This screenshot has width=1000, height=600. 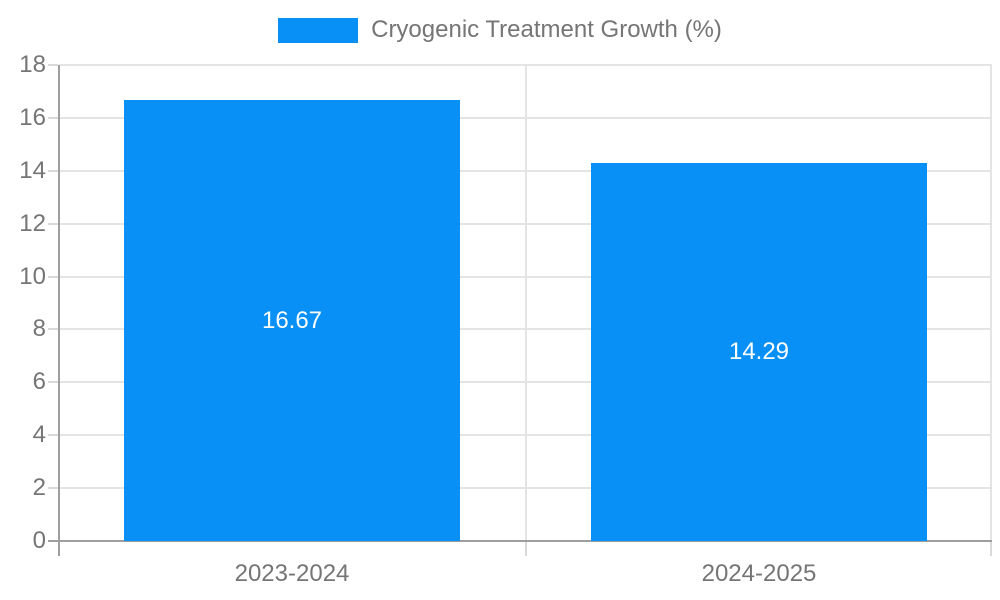 I want to click on bar-value-label: 16.67, so click(x=292, y=320).